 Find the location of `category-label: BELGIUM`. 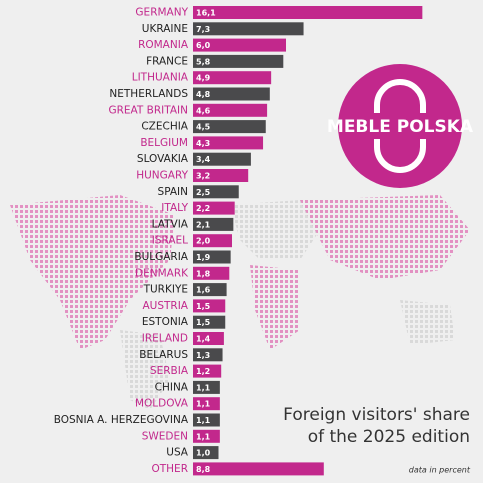

category-label: BELGIUM is located at coordinates (164, 143).